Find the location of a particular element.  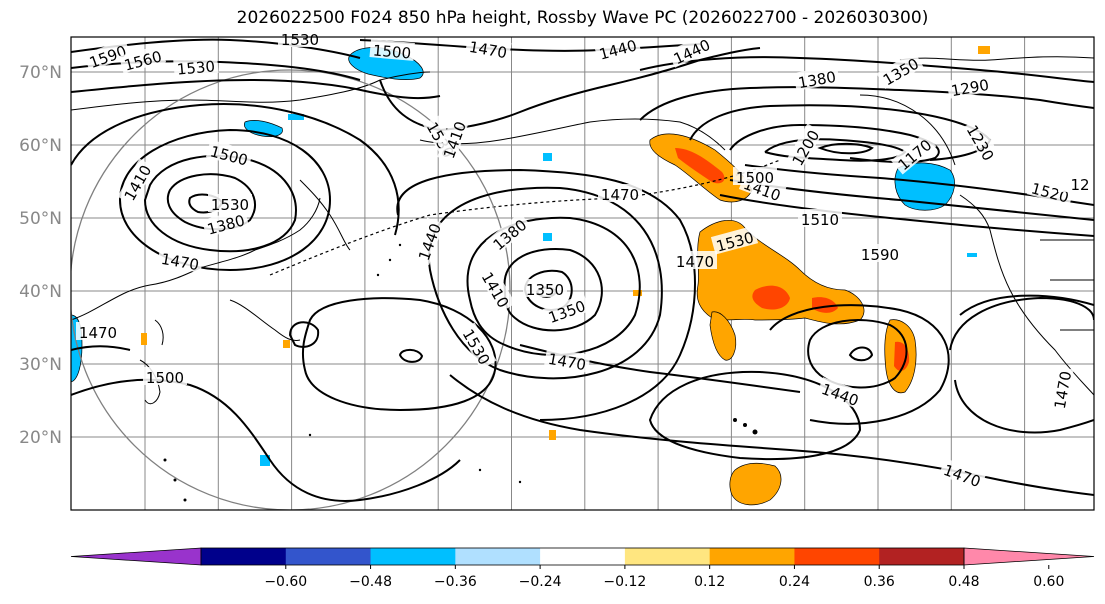

longitude-label: 160°E is located at coordinates (438, 519).